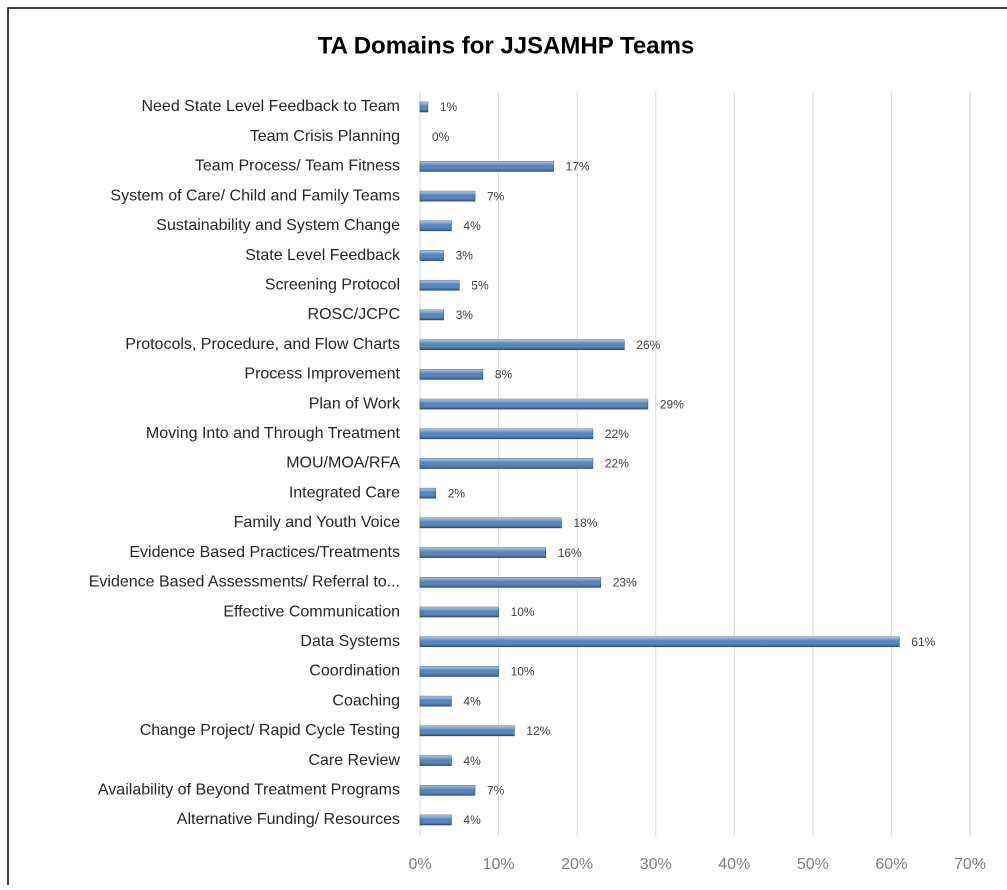 The width and height of the screenshot is (1007, 890). What do you see at coordinates (255, 195) in the screenshot?
I see `y-tick-label: System of Care/ Child and Family Teams` at bounding box center [255, 195].